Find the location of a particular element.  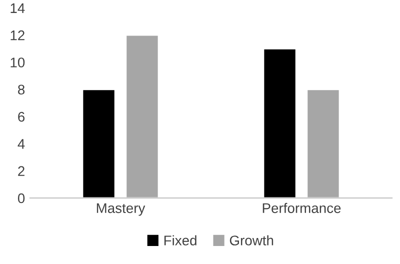

y-tick-label: 8 is located at coordinates (21, 89).